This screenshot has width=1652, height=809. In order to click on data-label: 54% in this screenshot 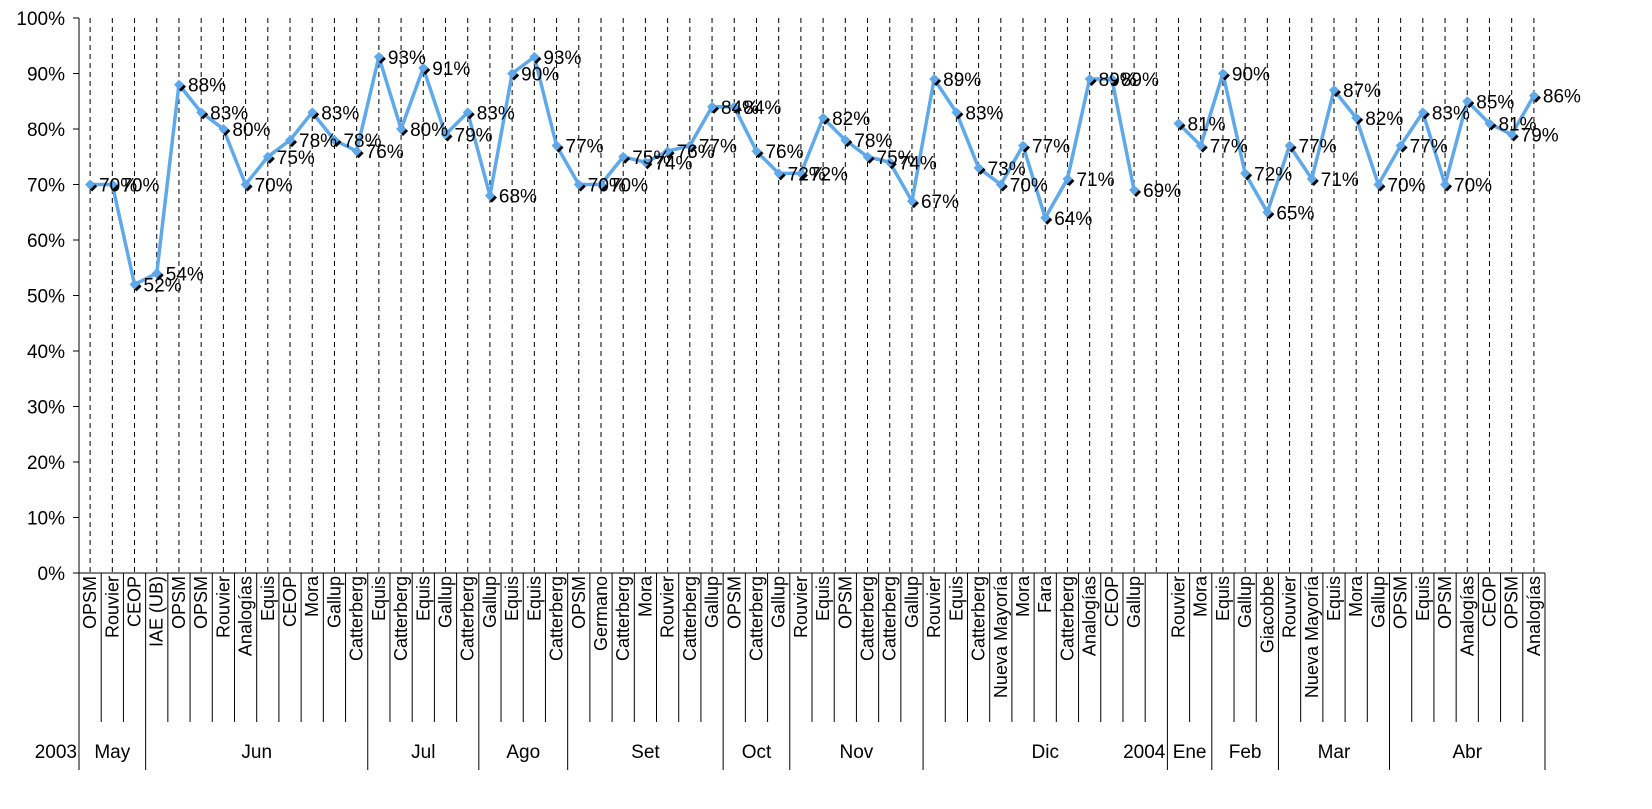, I will do `click(185, 274)`.